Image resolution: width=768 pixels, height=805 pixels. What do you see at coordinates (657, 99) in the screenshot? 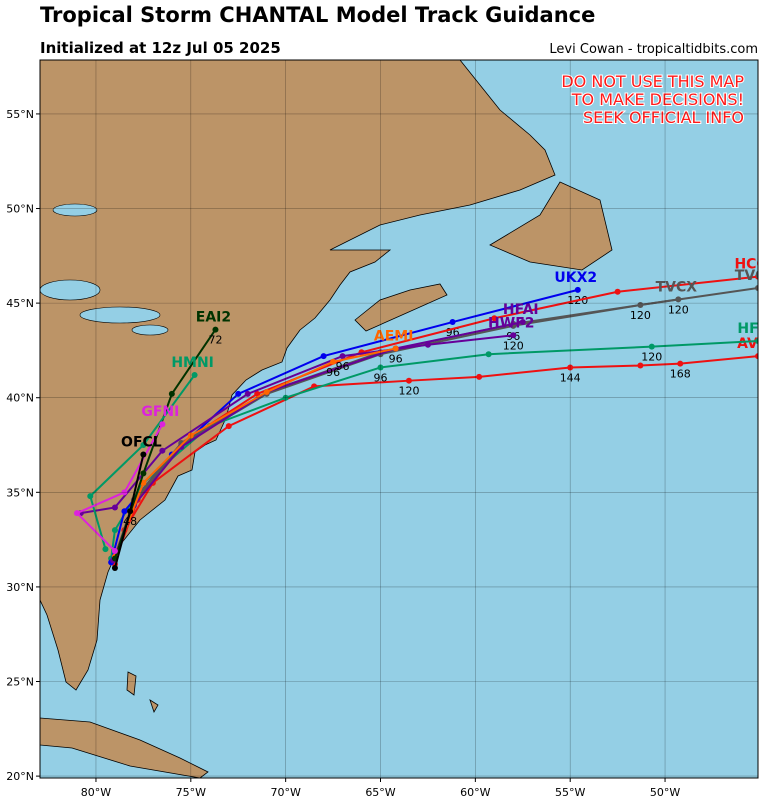
I see `warning-text: TO MAKE DECISIONS!` at bounding box center [657, 99].